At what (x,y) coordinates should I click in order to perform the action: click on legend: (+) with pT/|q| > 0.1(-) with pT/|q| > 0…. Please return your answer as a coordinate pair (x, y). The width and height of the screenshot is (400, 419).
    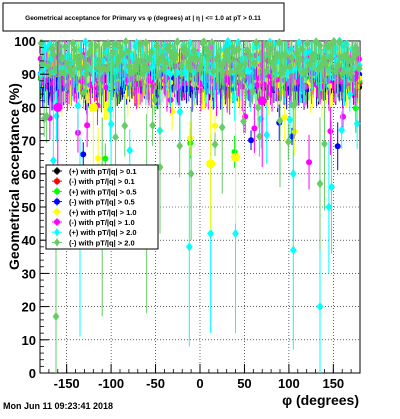
    Looking at the image, I should click on (102, 207).